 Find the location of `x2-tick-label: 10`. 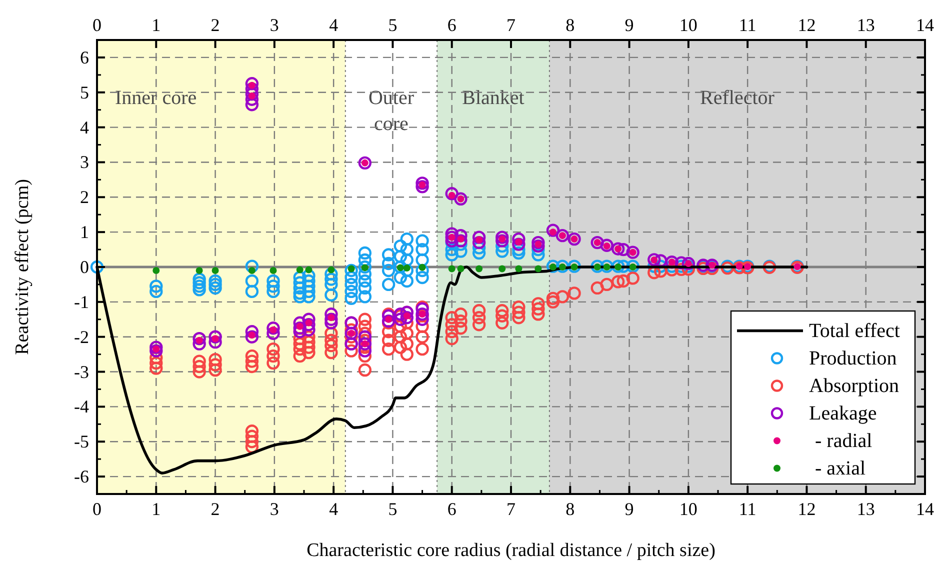

x2-tick-label: 10 is located at coordinates (688, 25).